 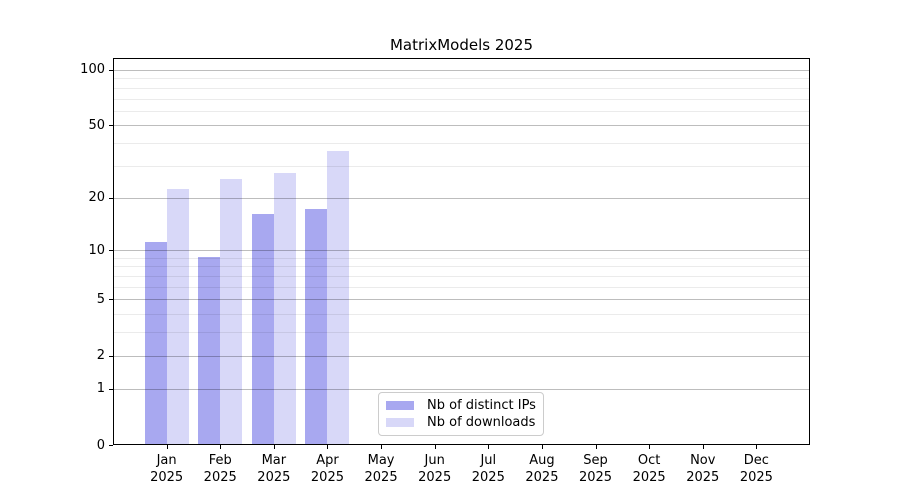 I want to click on legend-item-distinct-ips: Nb of distinct IPs, so click(x=461, y=405).